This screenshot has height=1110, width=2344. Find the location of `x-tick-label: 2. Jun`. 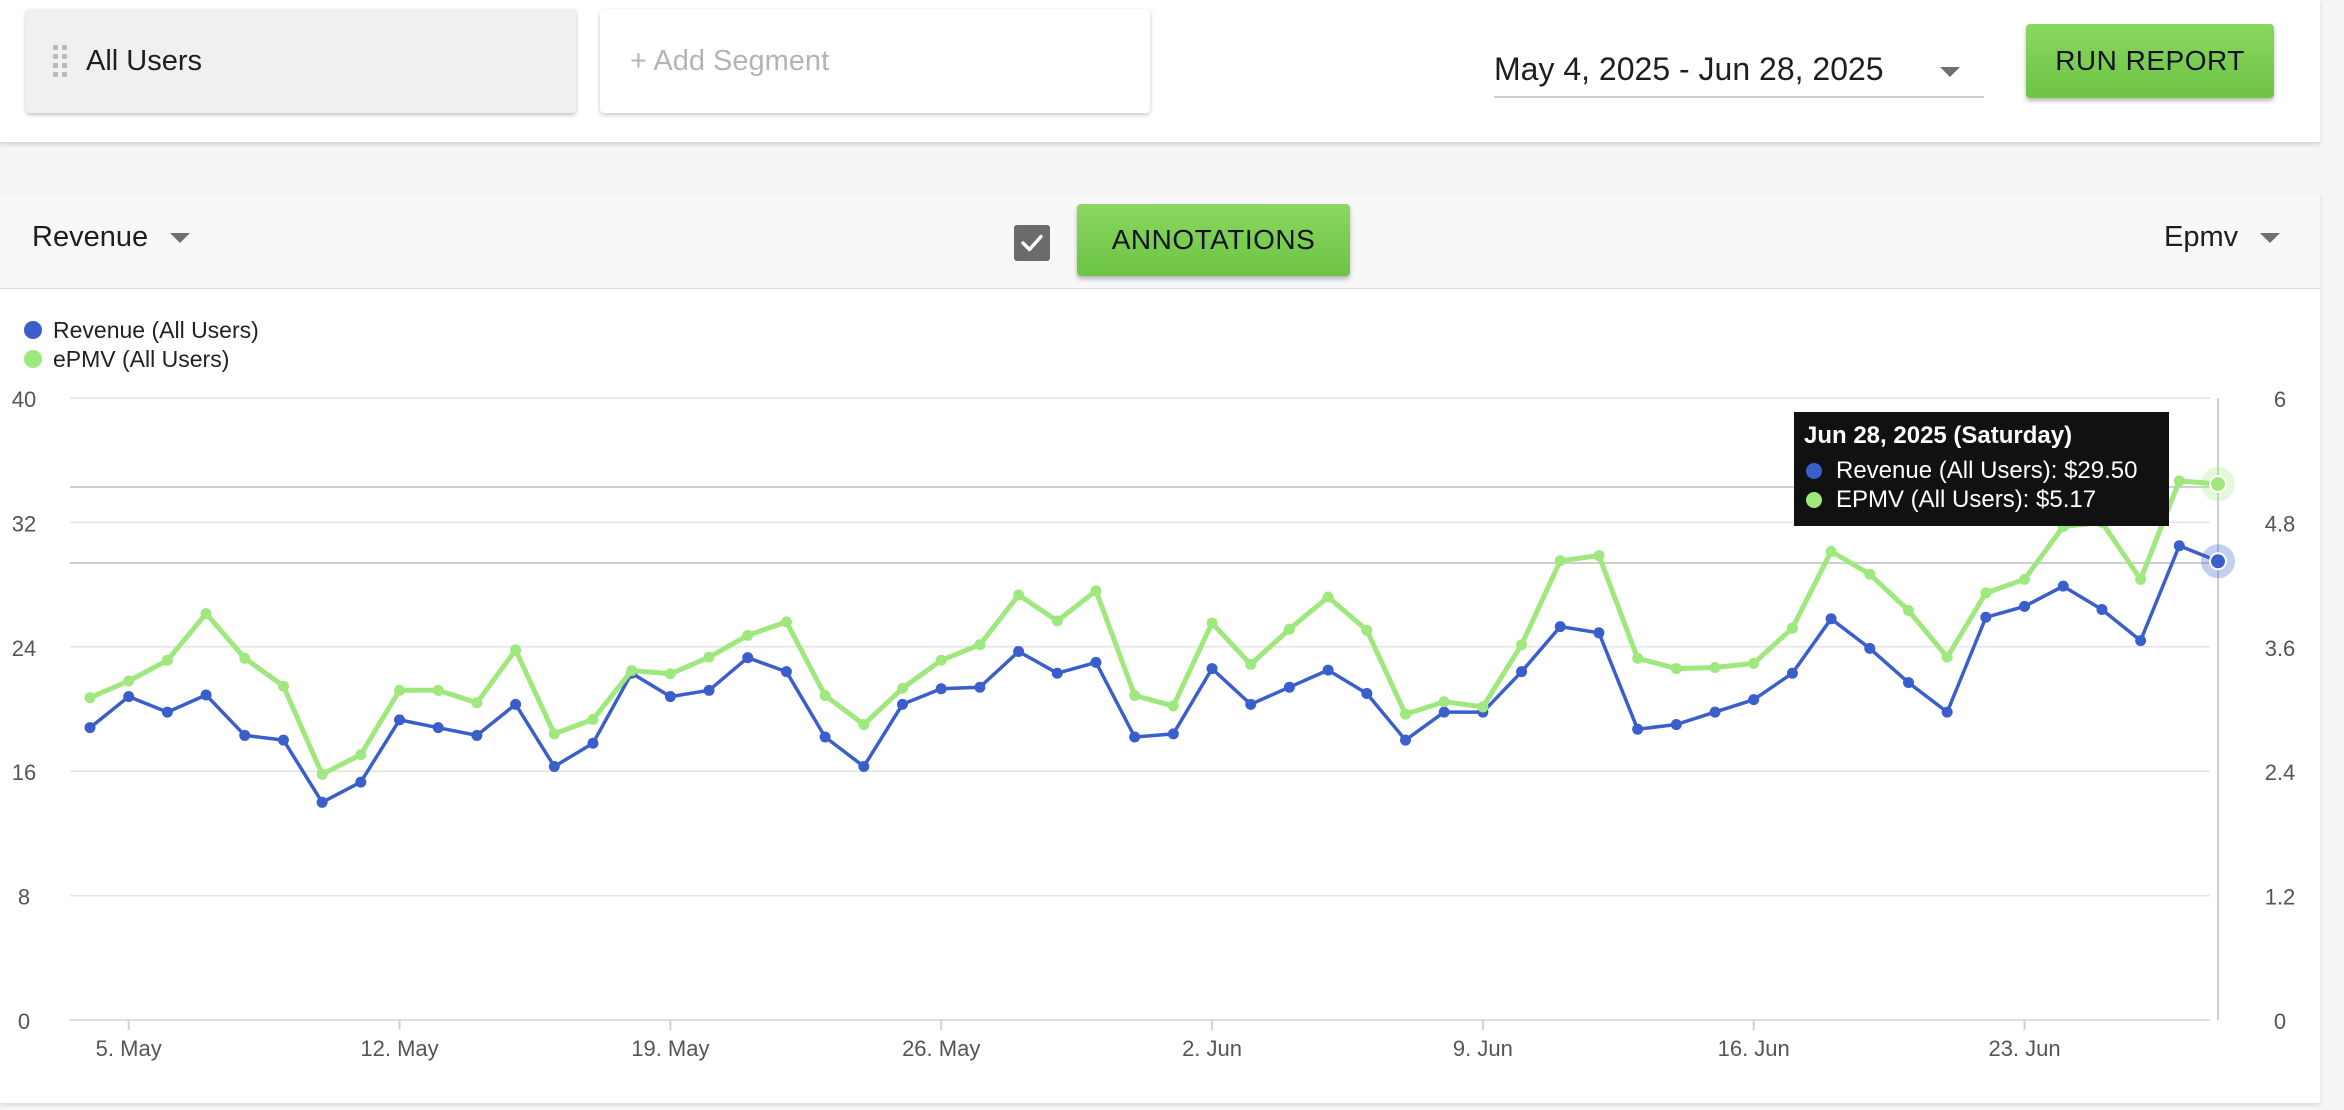

x-tick-label: 2. Jun is located at coordinates (1212, 1048).